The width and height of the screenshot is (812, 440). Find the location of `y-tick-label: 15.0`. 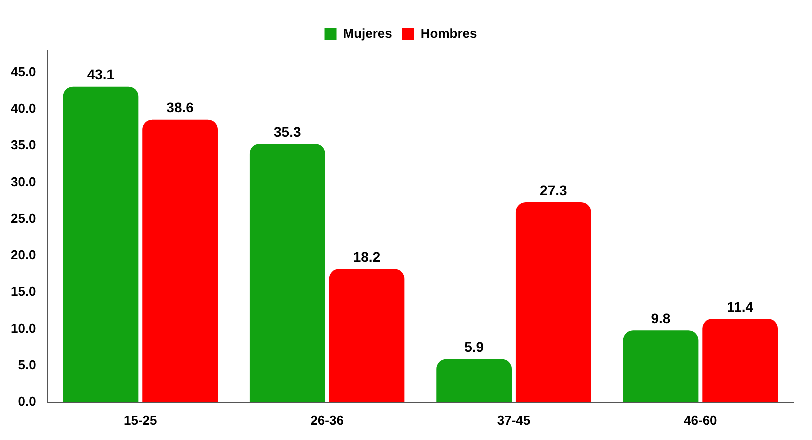

y-tick-label: 15.0 is located at coordinates (23, 292).